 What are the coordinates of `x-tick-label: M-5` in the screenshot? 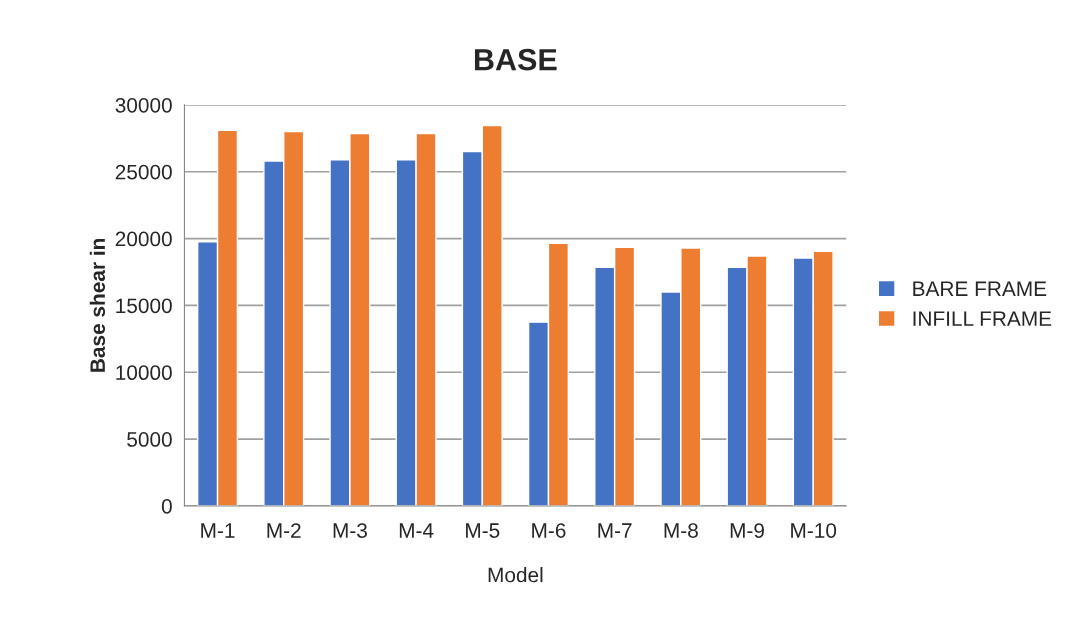 It's located at (483, 530).